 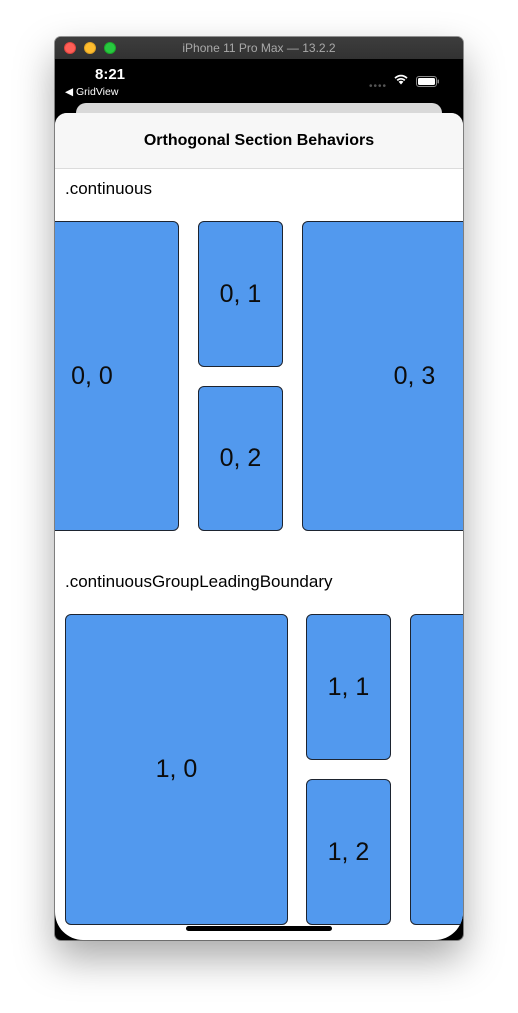 What do you see at coordinates (382, 376) in the screenshot?
I see `collection-cell: 0, 3` at bounding box center [382, 376].